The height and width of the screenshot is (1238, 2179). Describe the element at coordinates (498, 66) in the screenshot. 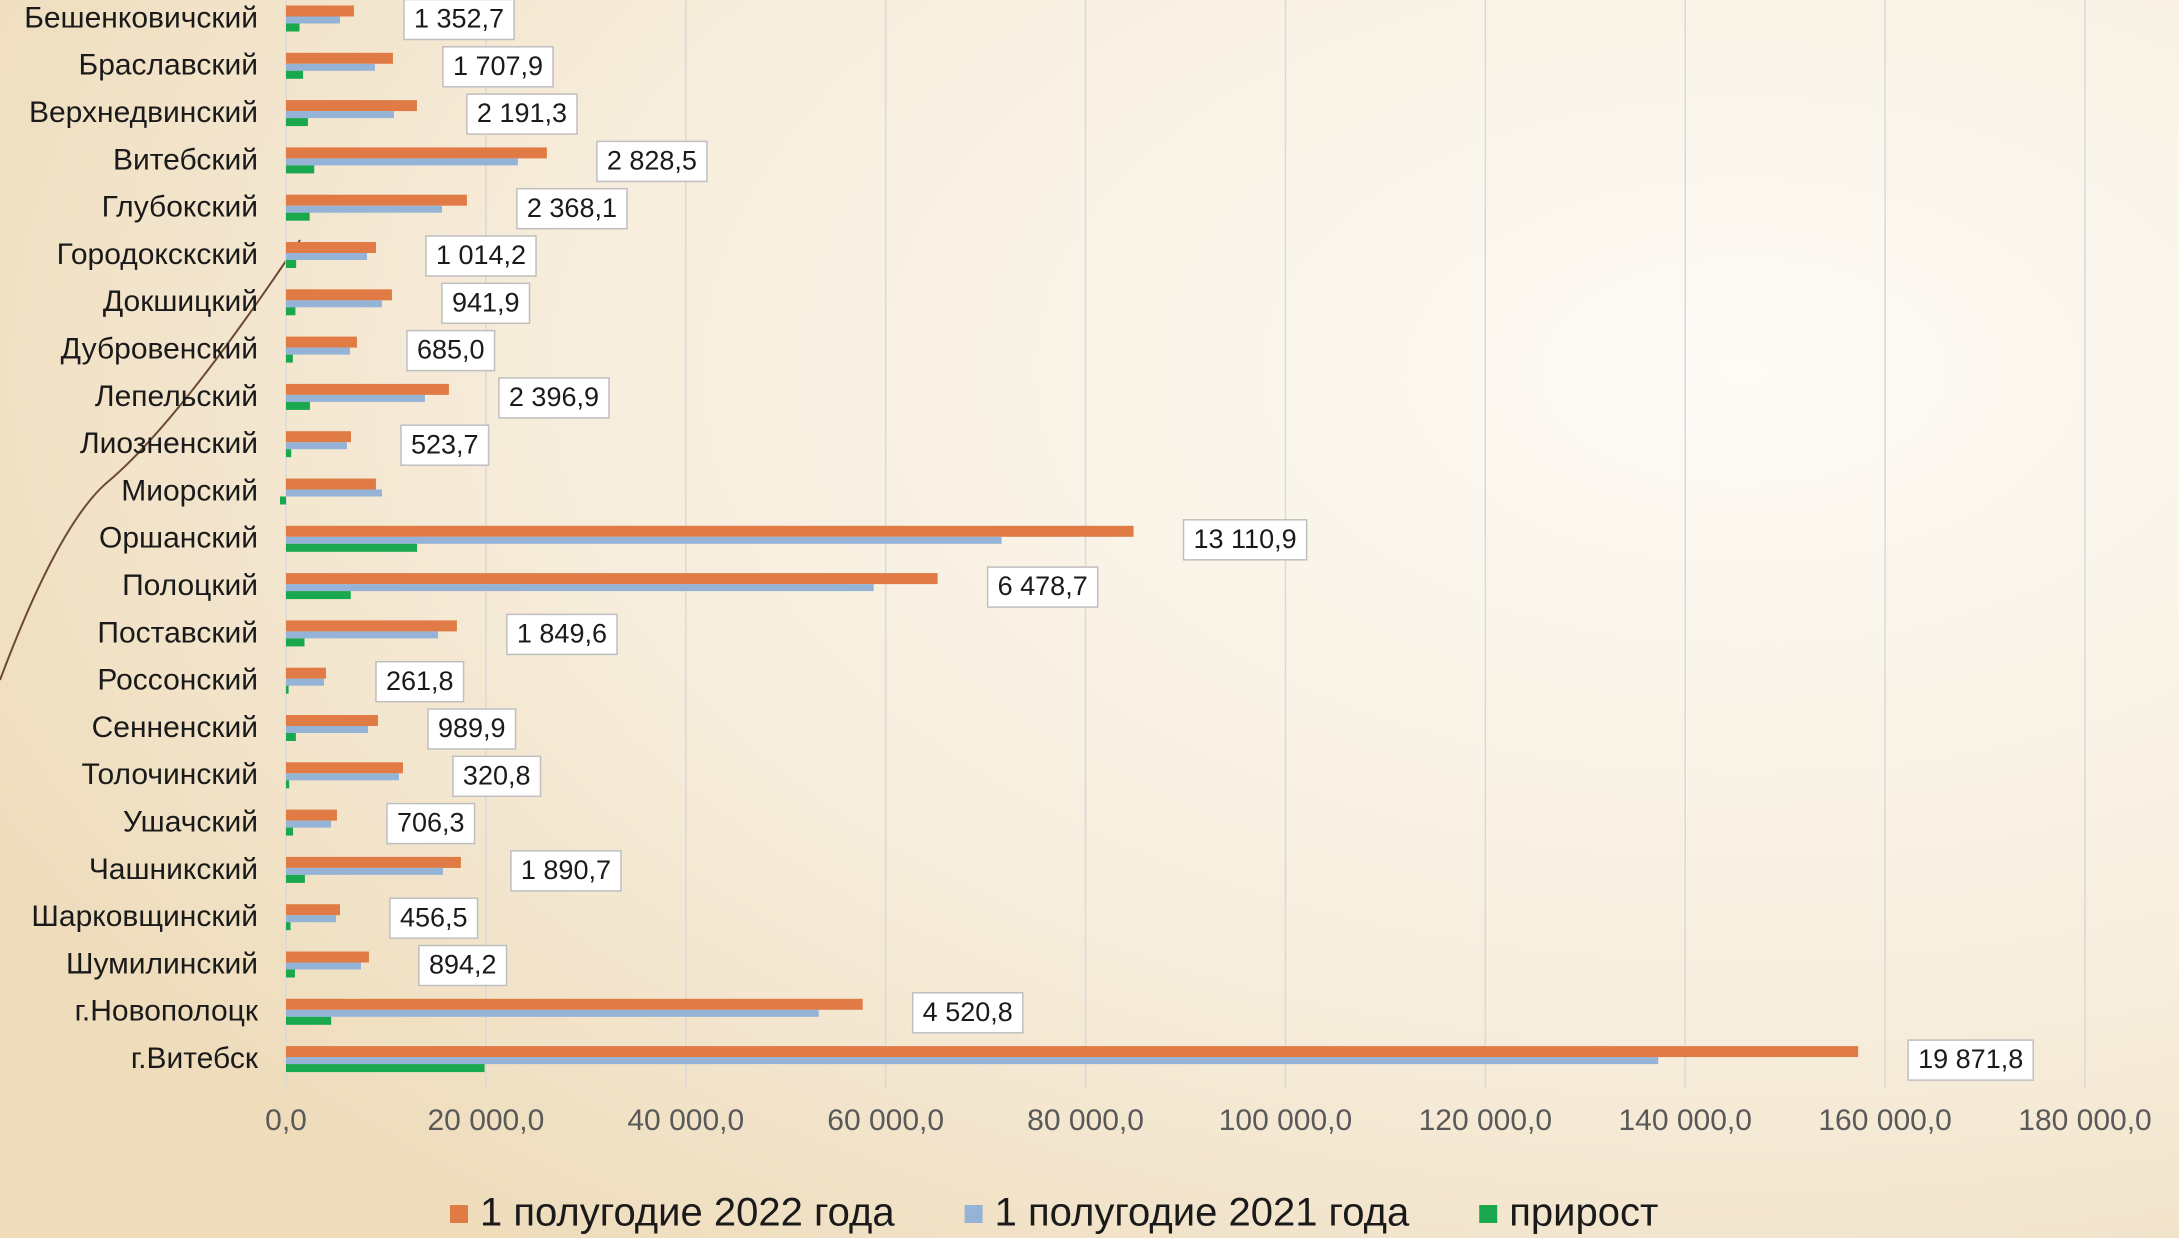

I see `data-label: 1 707,9` at that location.